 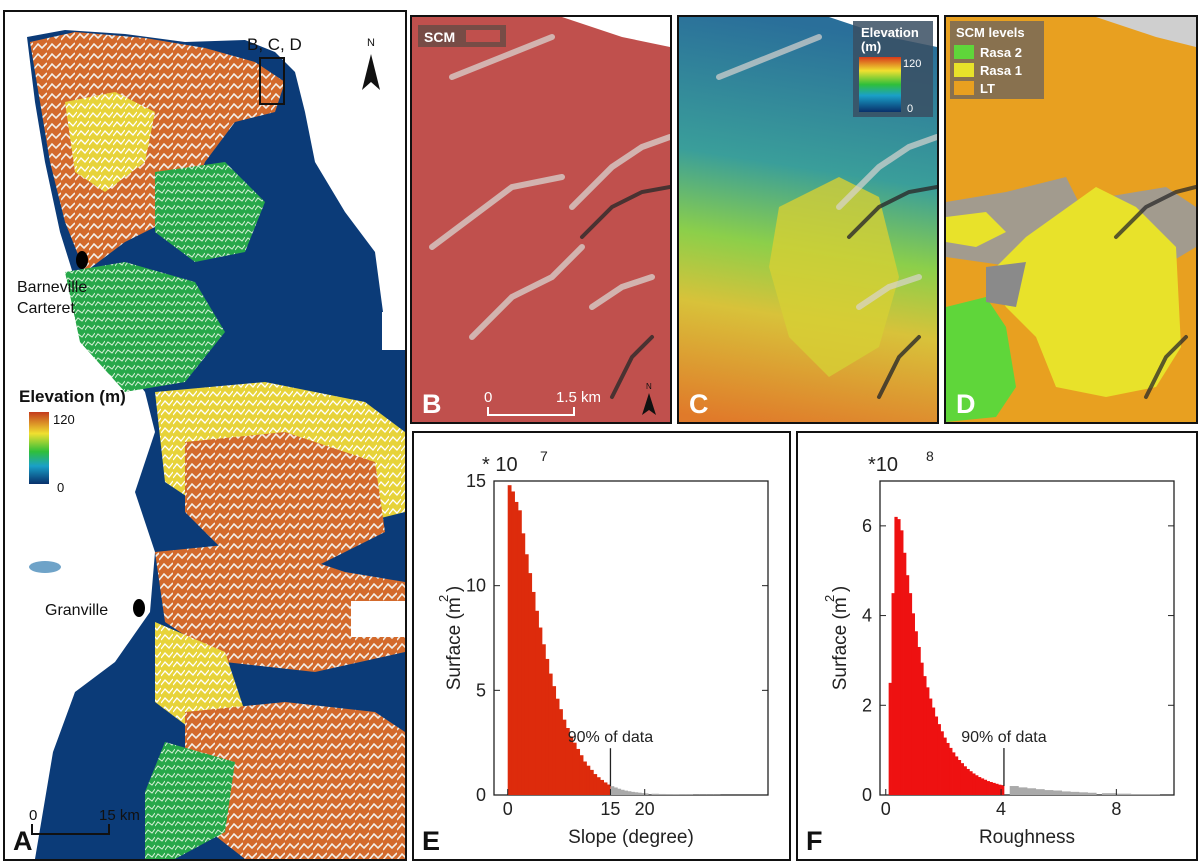 I want to click on inset-box, so click(x=272, y=81).